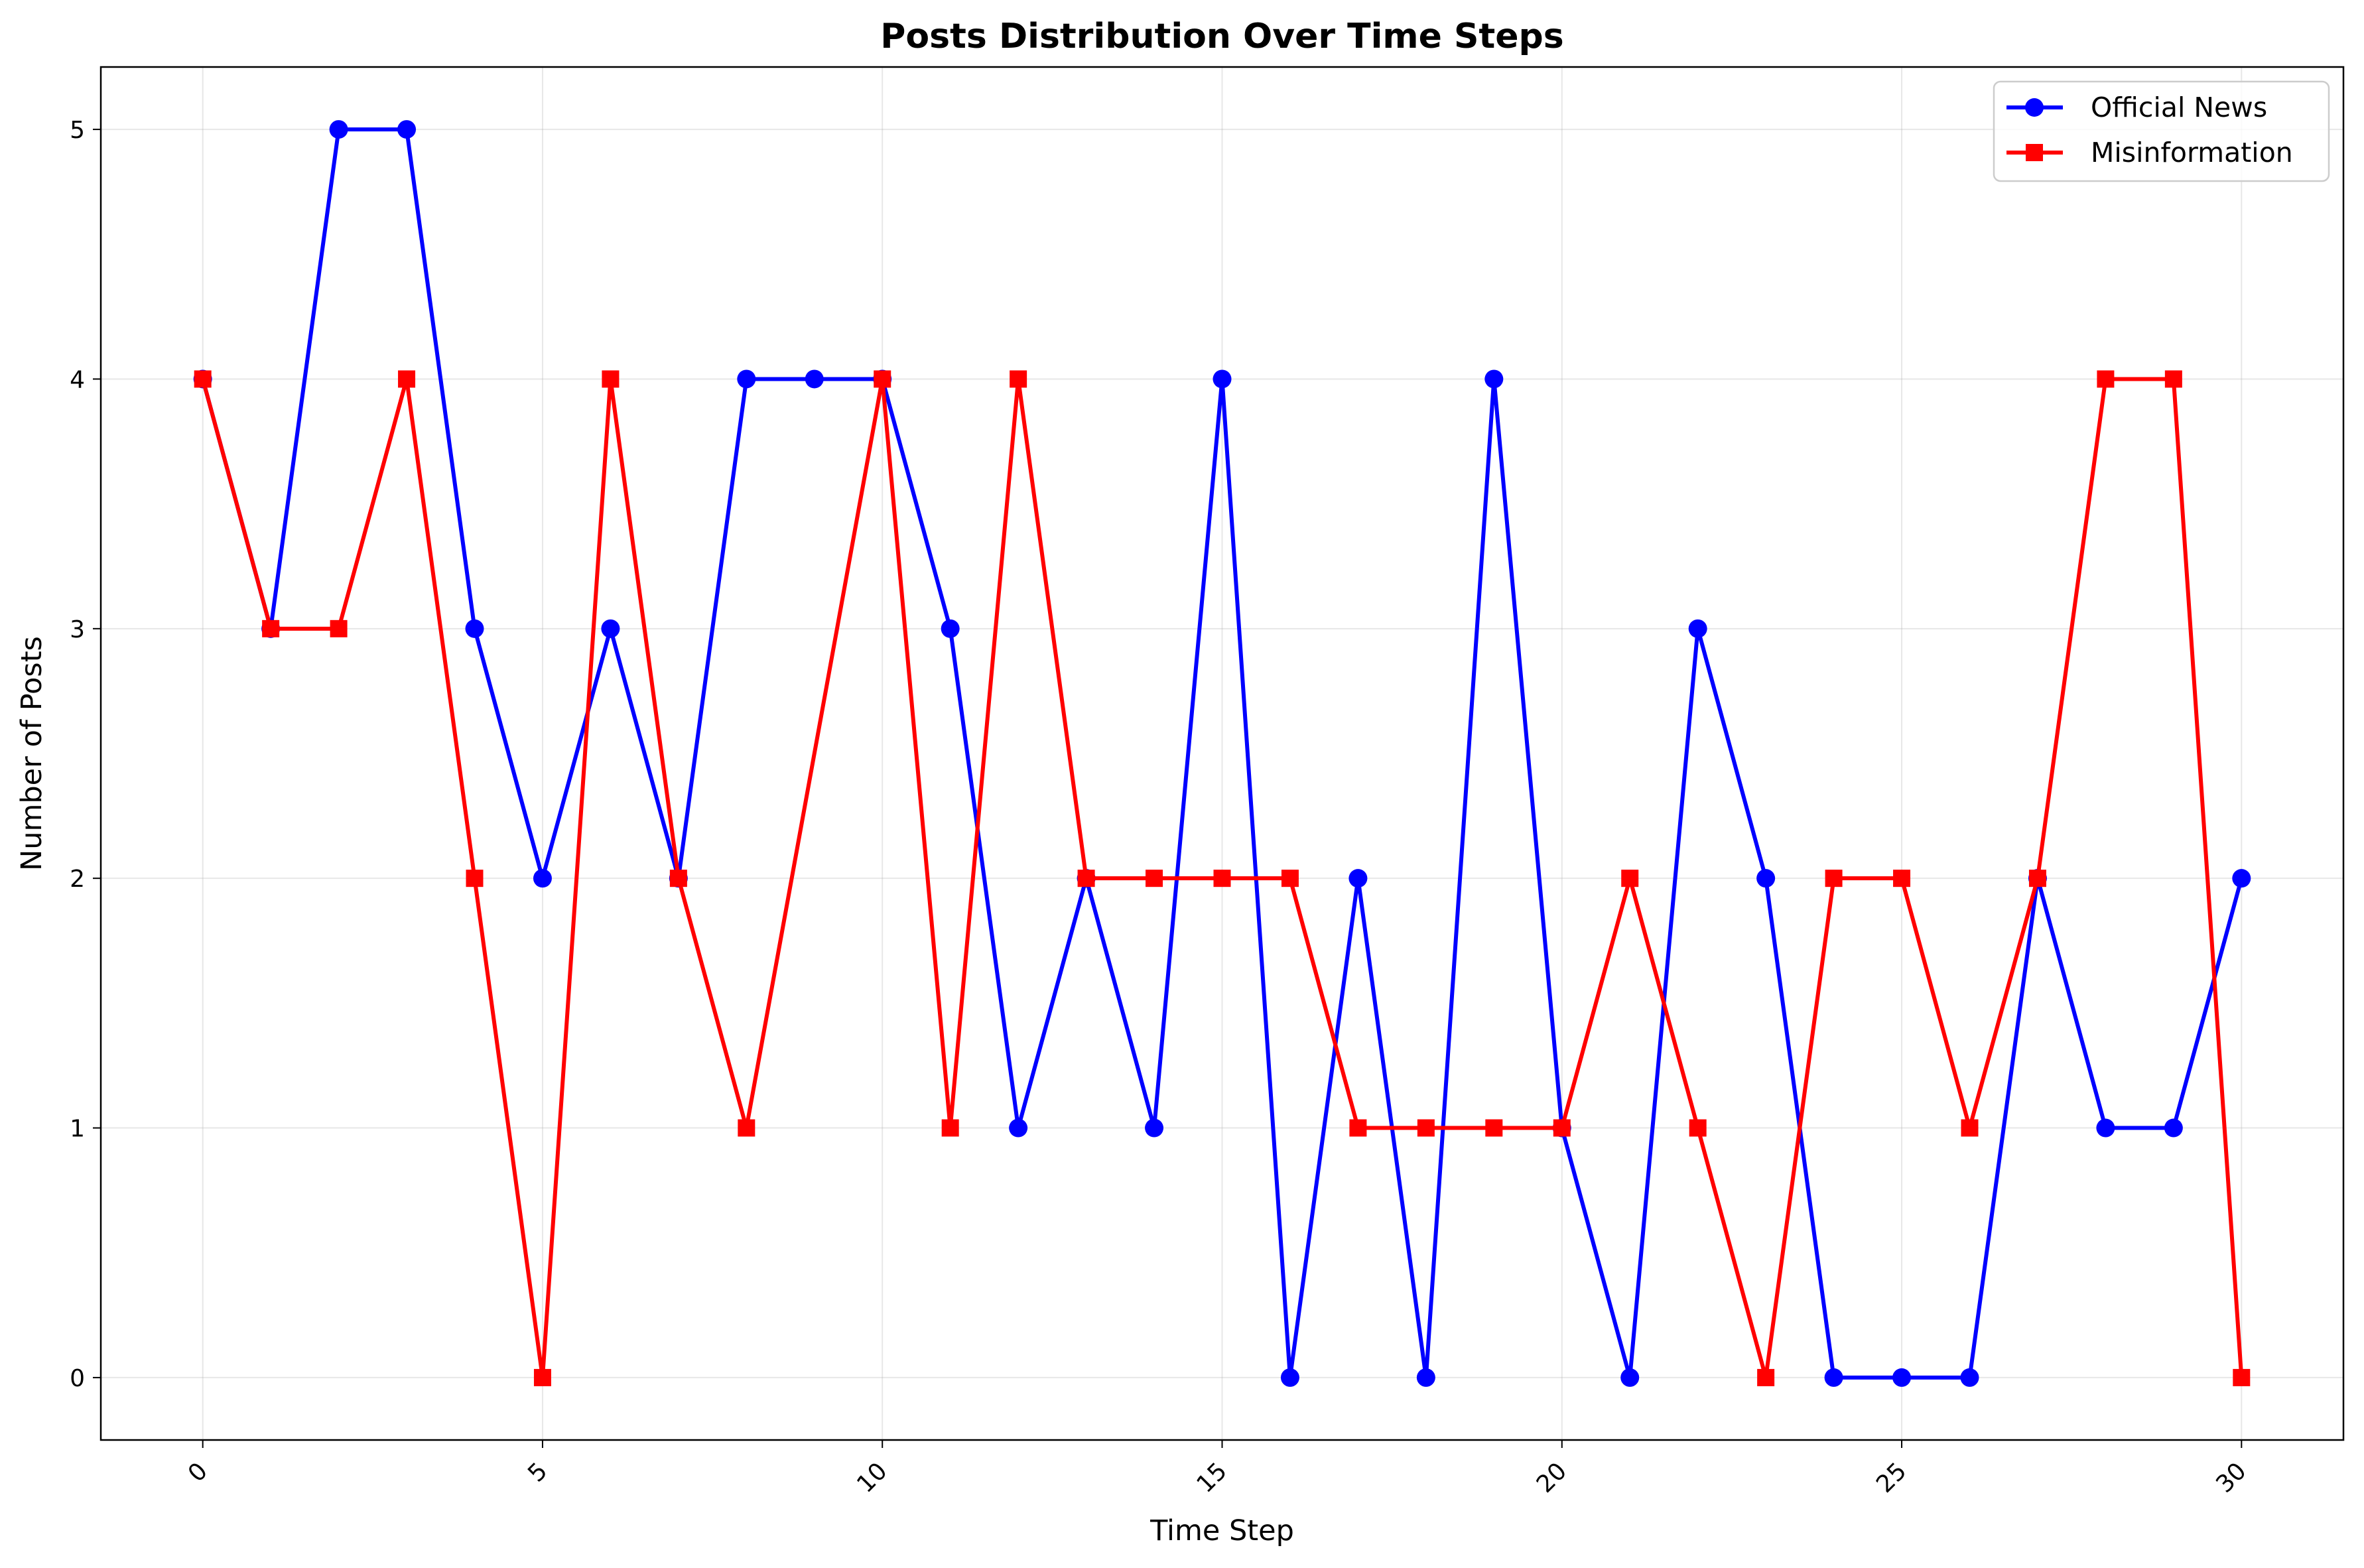  Describe the element at coordinates (77, 379) in the screenshot. I see `y-tick-label: 4` at that location.